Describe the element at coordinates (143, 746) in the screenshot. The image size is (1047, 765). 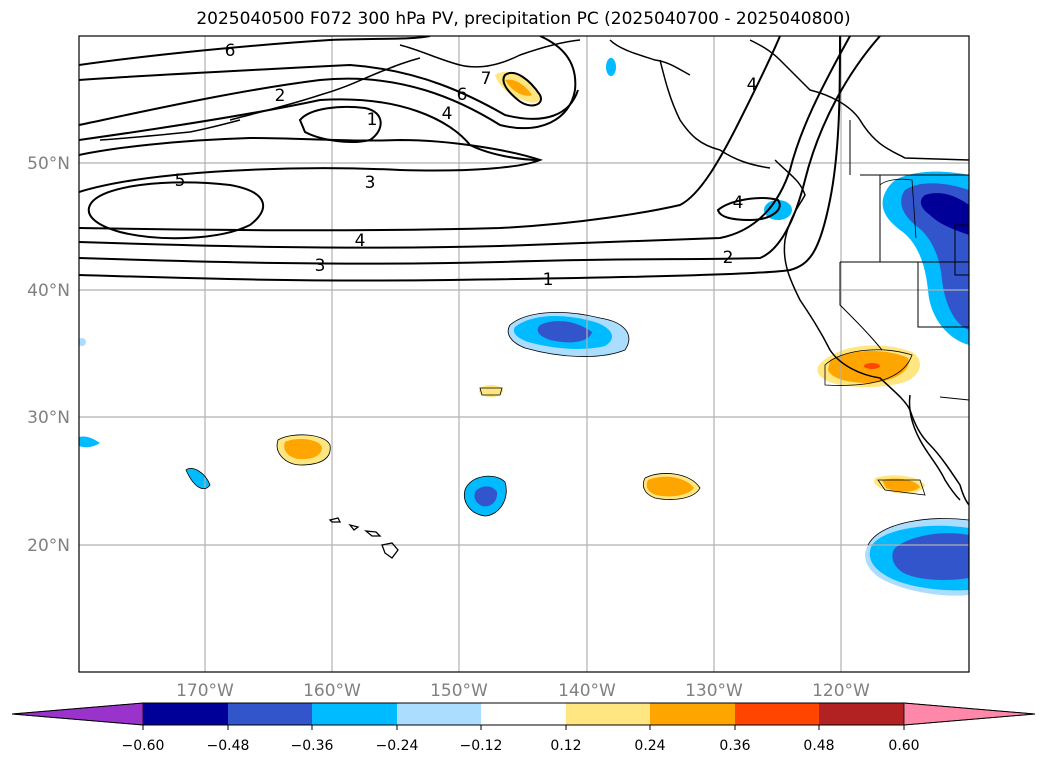
I see `colorbar-tick-label: −0.60` at that location.